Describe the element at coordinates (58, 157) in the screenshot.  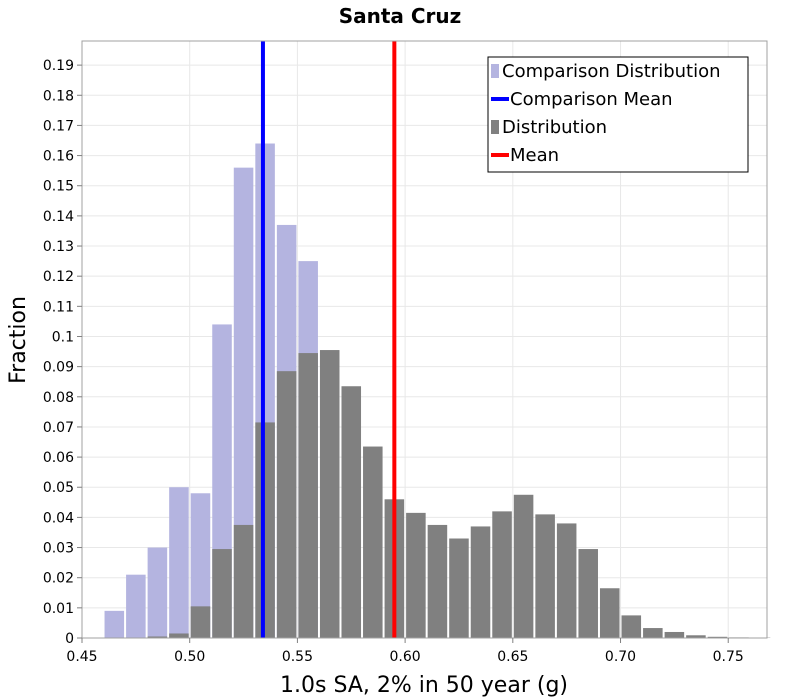
I see `y-tick-label: 0.16` at that location.